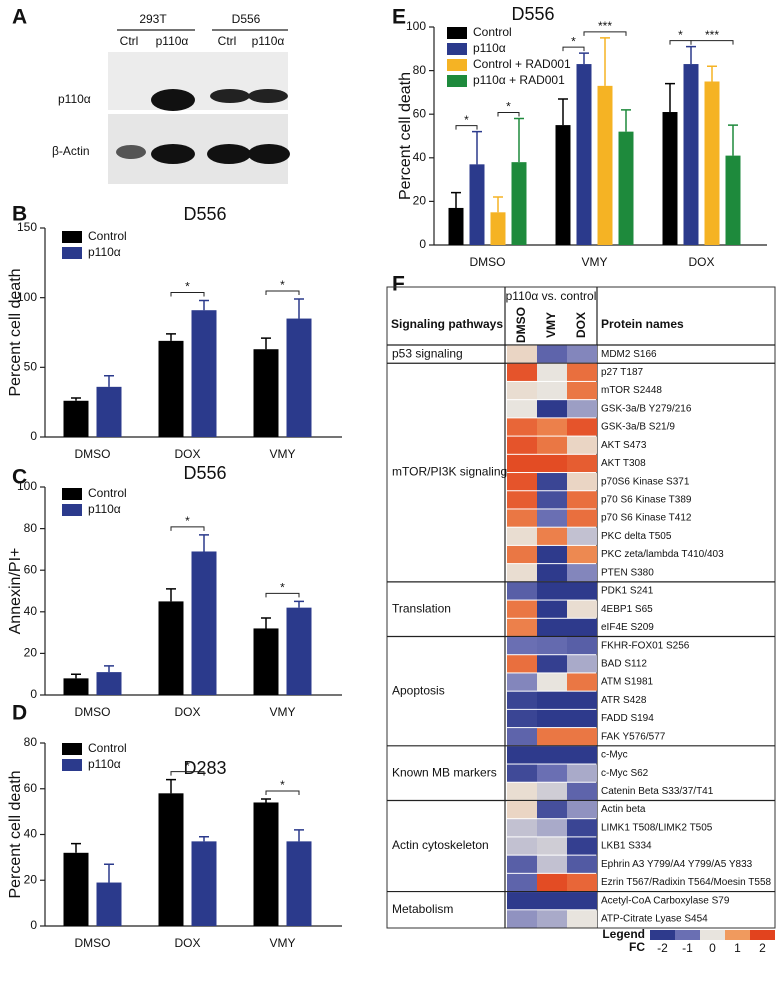  What do you see at coordinates (687, 948) in the screenshot?
I see `legend-tick: -1` at bounding box center [687, 948].